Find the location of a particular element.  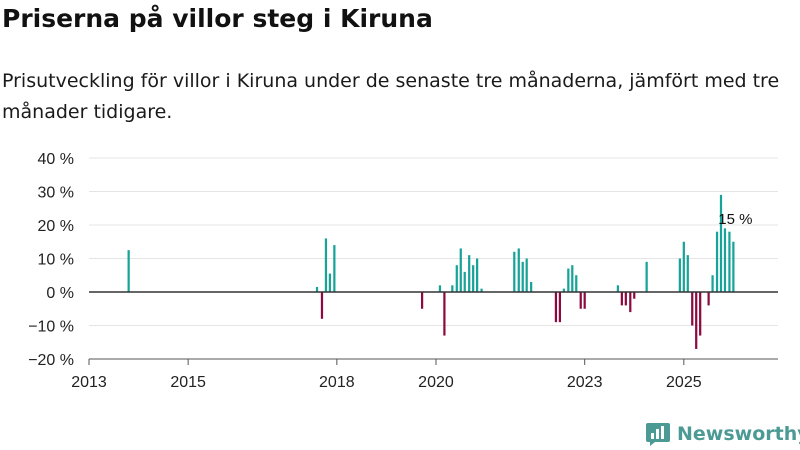

y-tick-label: −20 % is located at coordinates (51, 360).